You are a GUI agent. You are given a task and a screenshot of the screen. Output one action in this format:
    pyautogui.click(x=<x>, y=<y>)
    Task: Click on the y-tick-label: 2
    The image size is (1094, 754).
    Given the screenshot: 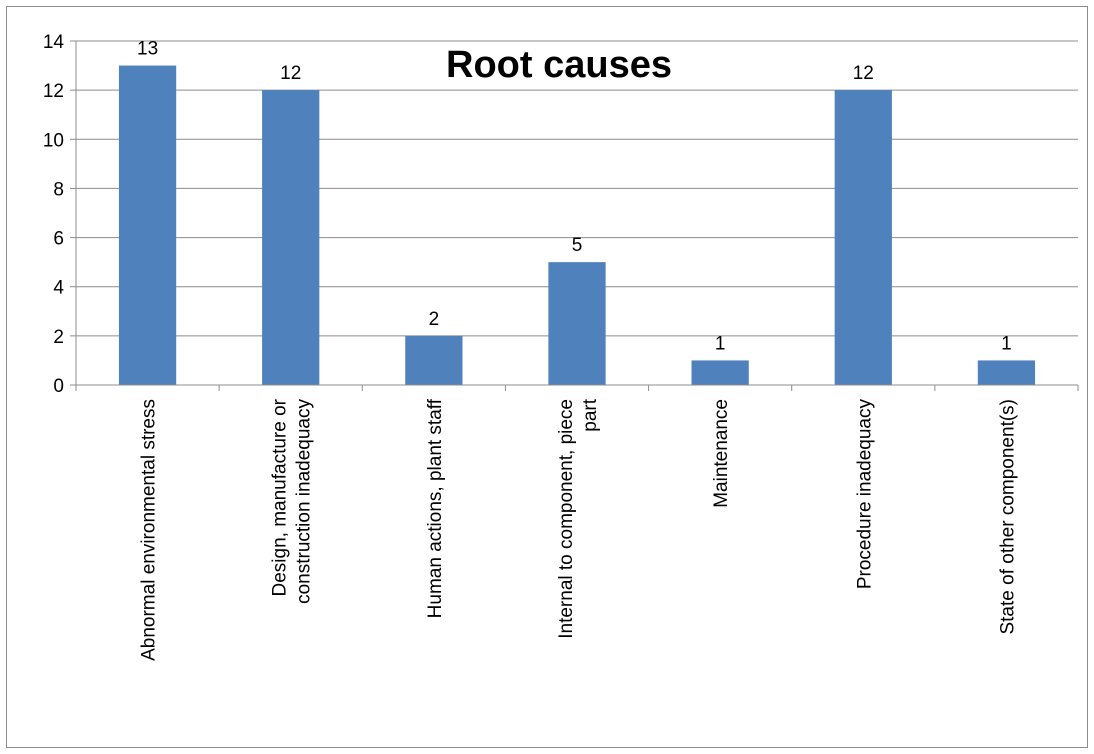 What is the action you would take?
    pyautogui.click(x=58, y=337)
    